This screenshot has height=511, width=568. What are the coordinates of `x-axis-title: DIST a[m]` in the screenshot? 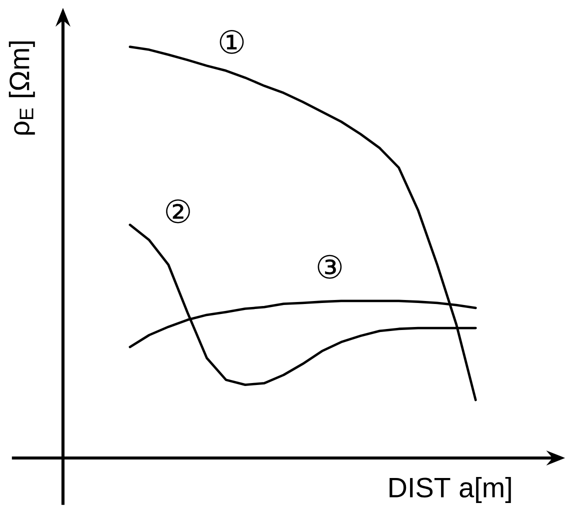 It's located at (450, 490).